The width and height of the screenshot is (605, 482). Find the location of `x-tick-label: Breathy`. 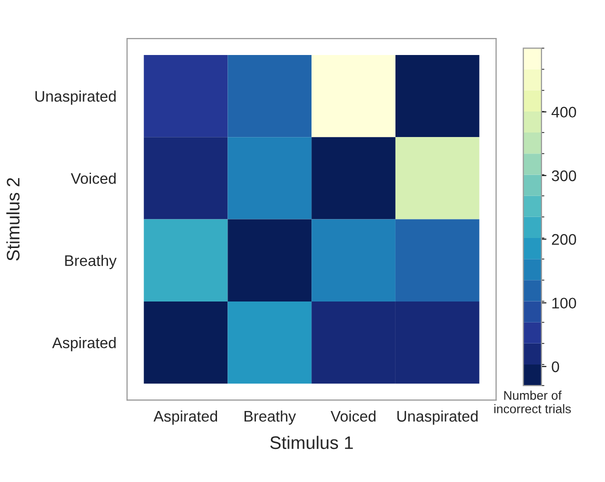

x-tick-label: Breathy is located at coordinates (270, 417).